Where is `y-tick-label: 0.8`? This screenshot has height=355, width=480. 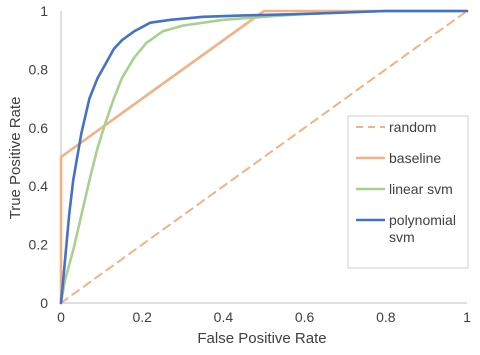
y-tick-label: 0.8 is located at coordinates (39, 69).